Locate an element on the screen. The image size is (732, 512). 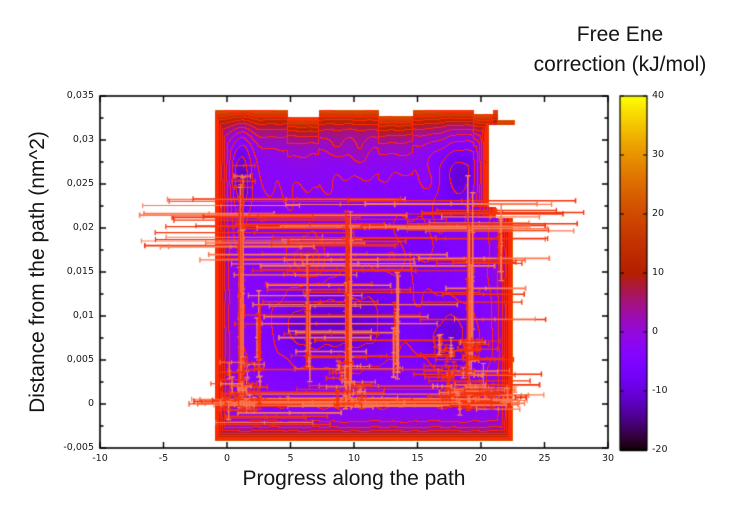
colorbar-tick-label: 40 is located at coordinates (658, 95).